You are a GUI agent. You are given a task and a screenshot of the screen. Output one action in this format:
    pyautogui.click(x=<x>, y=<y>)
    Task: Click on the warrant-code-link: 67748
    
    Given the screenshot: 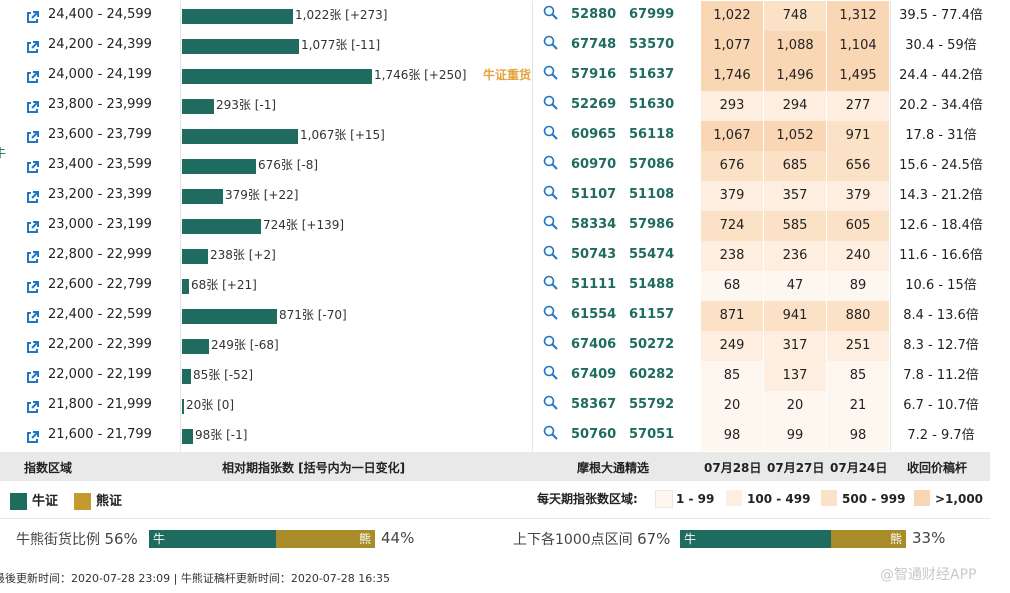 What is the action you would take?
    pyautogui.click(x=594, y=44)
    